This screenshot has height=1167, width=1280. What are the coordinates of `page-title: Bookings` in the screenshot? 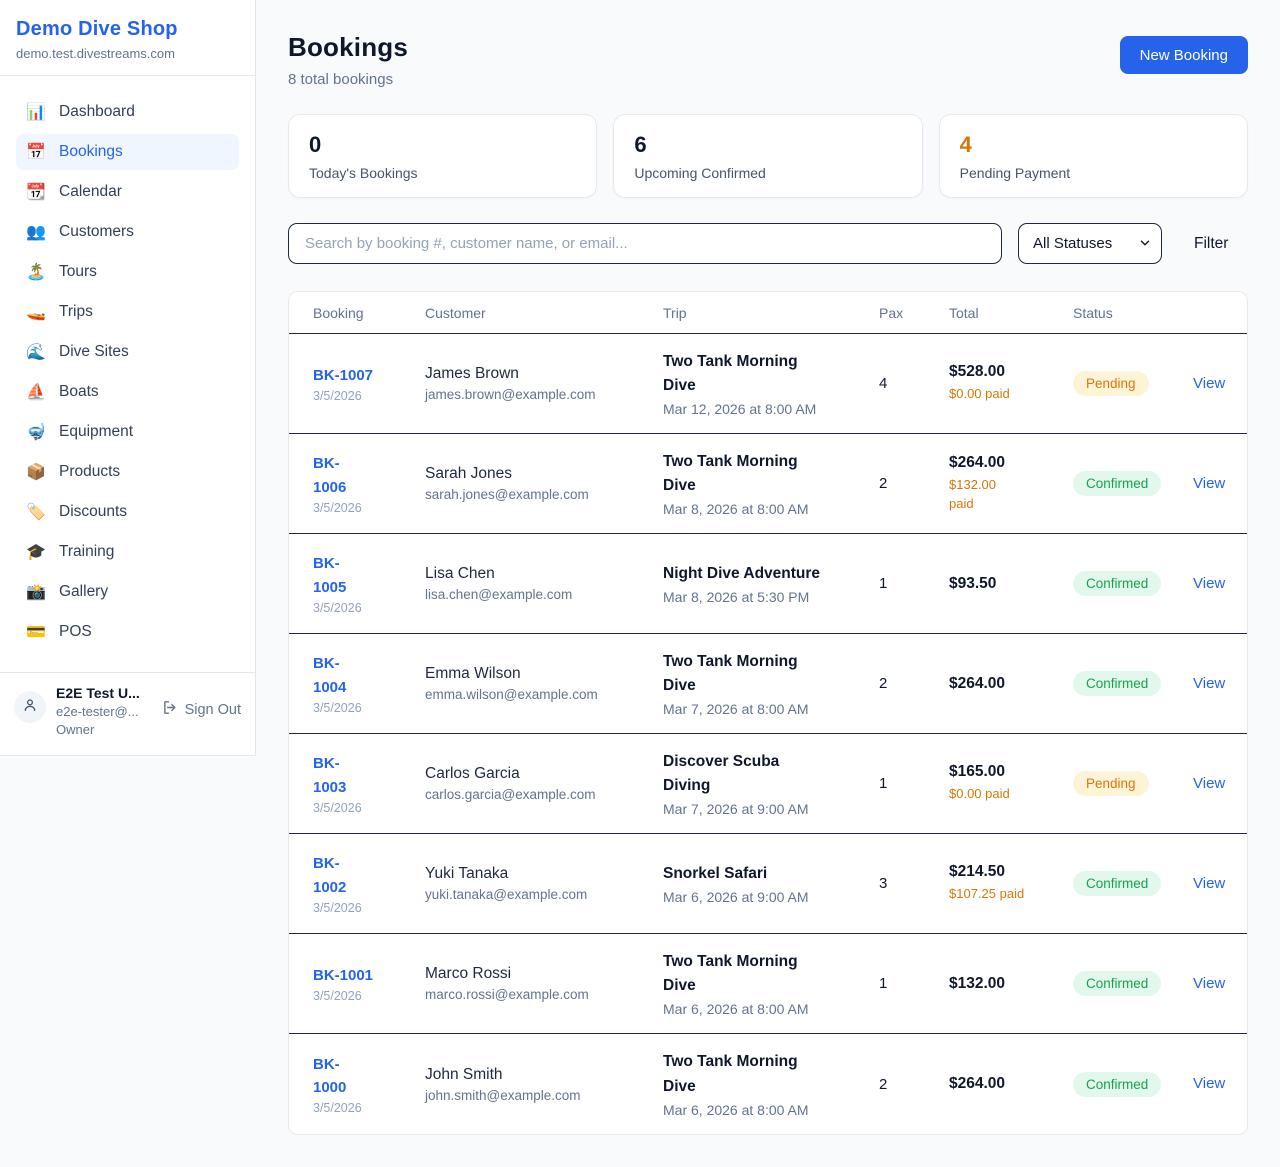 It's located at (348, 47).